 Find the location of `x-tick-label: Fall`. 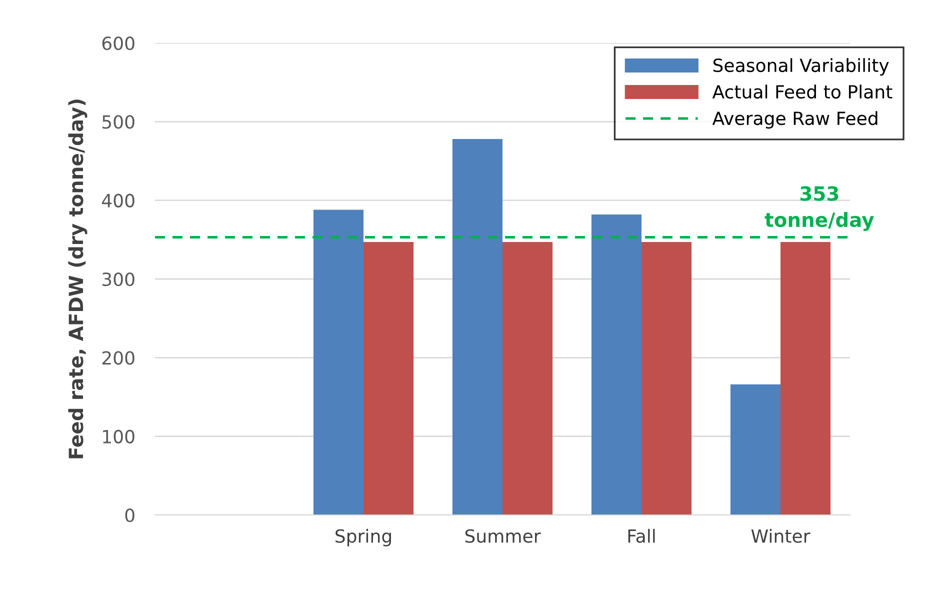

x-tick-label: Fall is located at coordinates (641, 535).